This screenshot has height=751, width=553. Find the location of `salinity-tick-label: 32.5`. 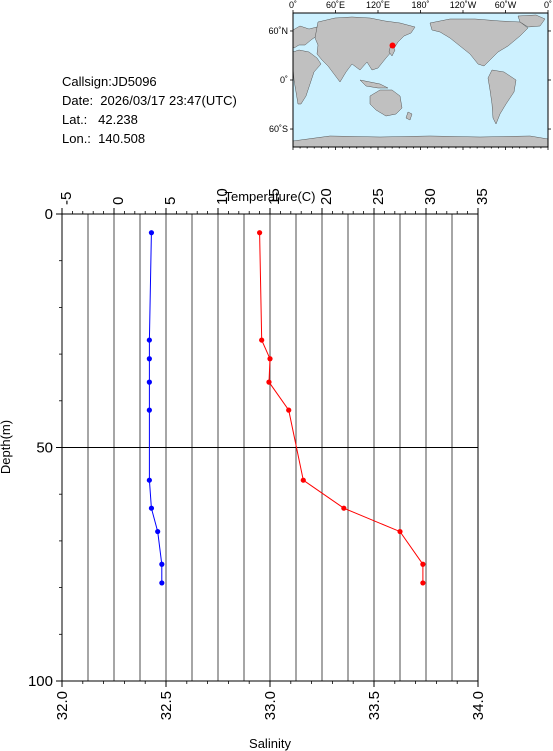

salinity-tick-label: 32.5 is located at coordinates (166, 705).